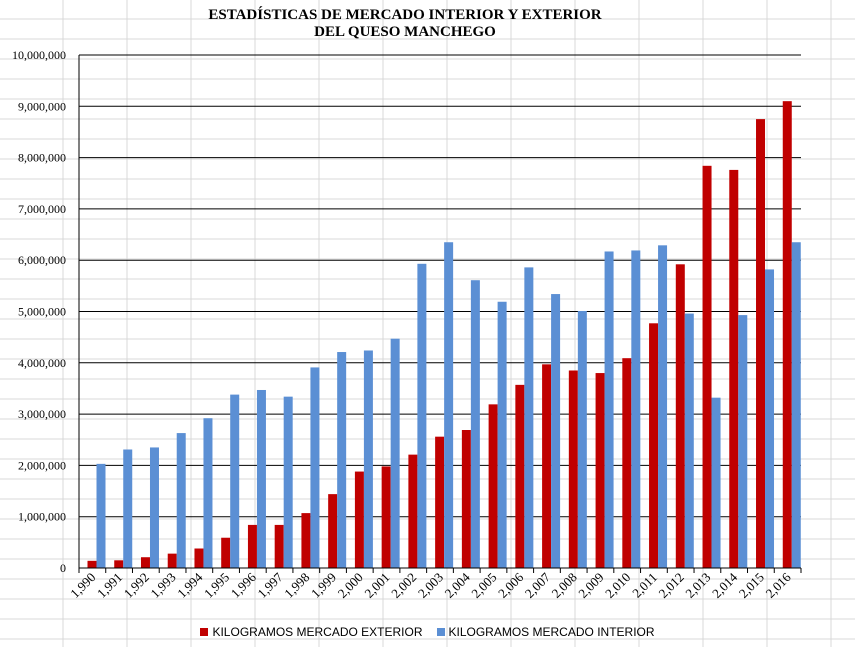  What do you see at coordinates (82, 585) in the screenshot?
I see `x-tick-label: 1,990` at bounding box center [82, 585].